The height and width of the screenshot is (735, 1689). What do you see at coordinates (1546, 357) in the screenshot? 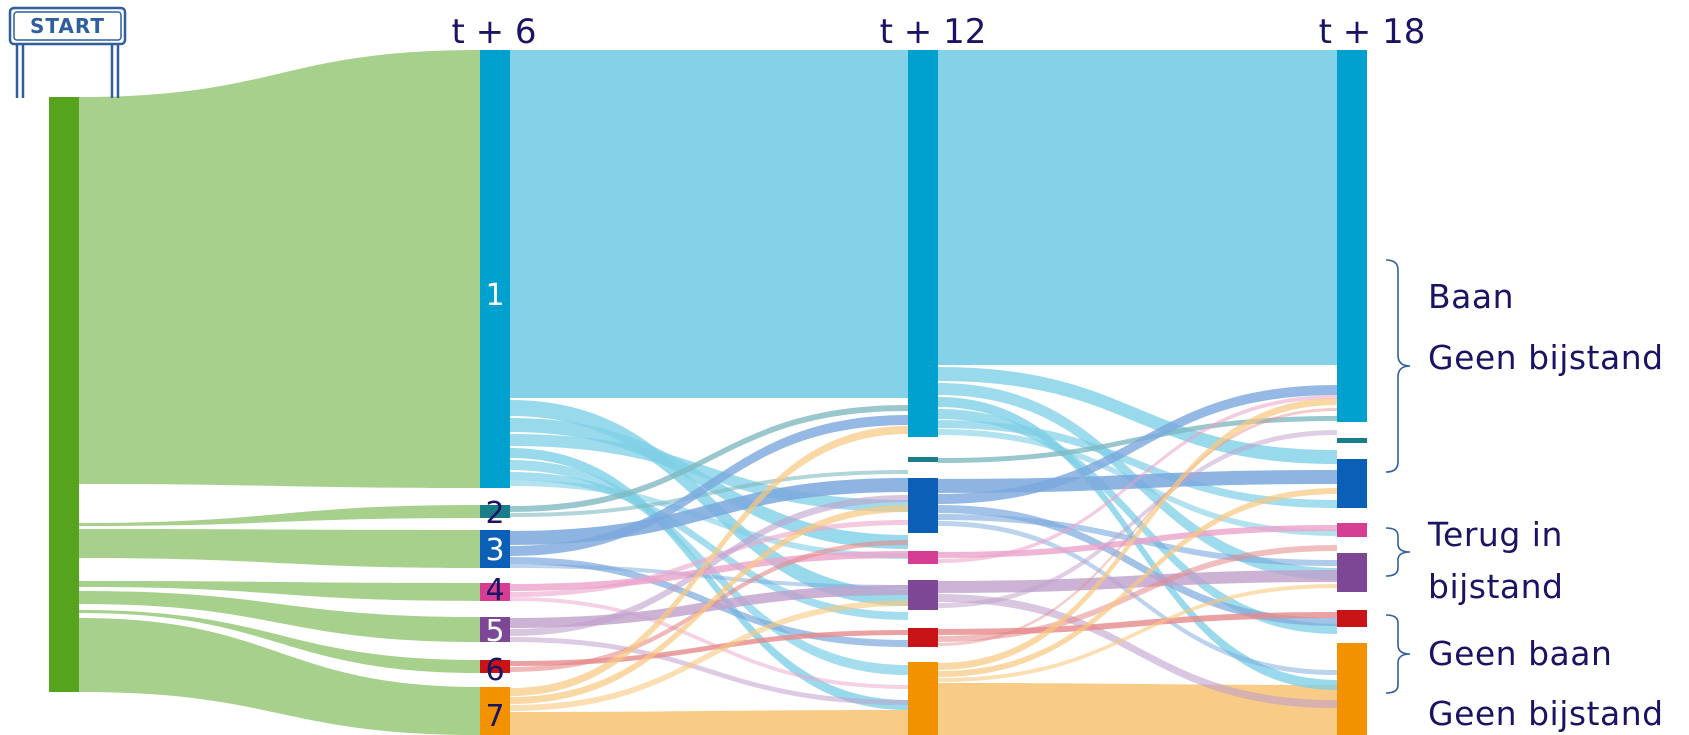
I see `group-label-baan-line2: Geen bijstand` at bounding box center [1546, 357].